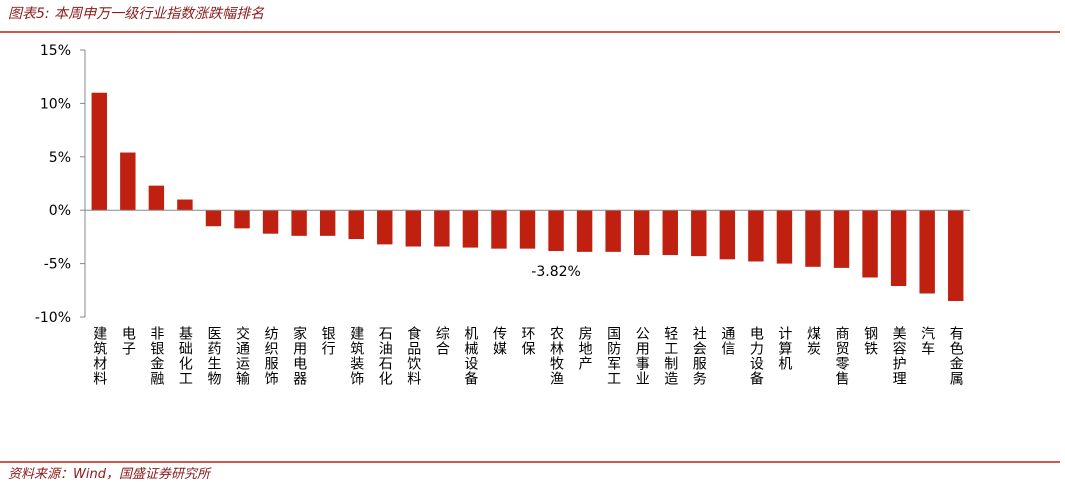 The image size is (1065, 490). What do you see at coordinates (784, 348) in the screenshot?
I see `x-tick-label: 计算机` at bounding box center [784, 348].